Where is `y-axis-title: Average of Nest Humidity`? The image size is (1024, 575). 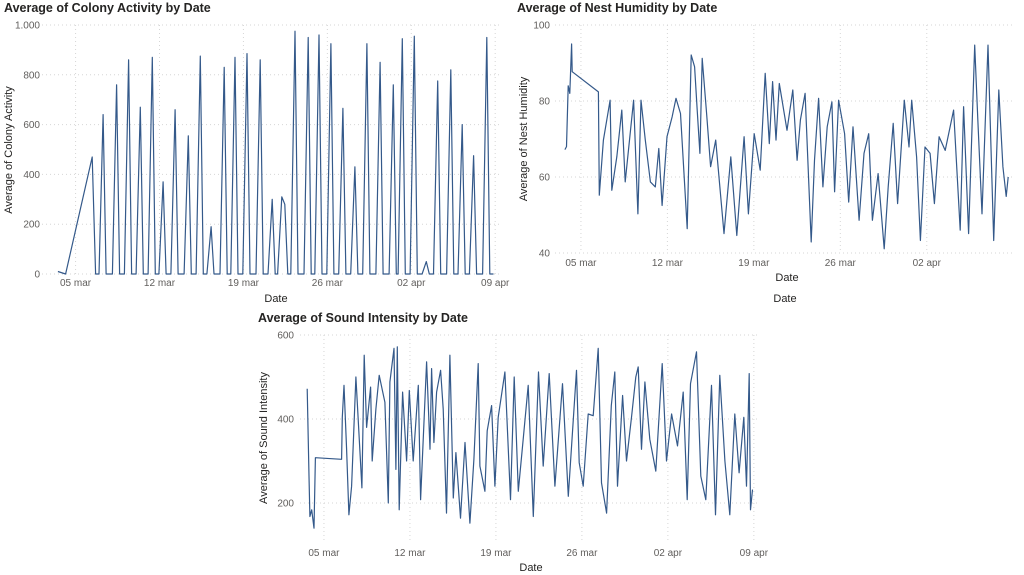
y-axis-title: Average of Nest Humidity is located at coordinates (524, 138).